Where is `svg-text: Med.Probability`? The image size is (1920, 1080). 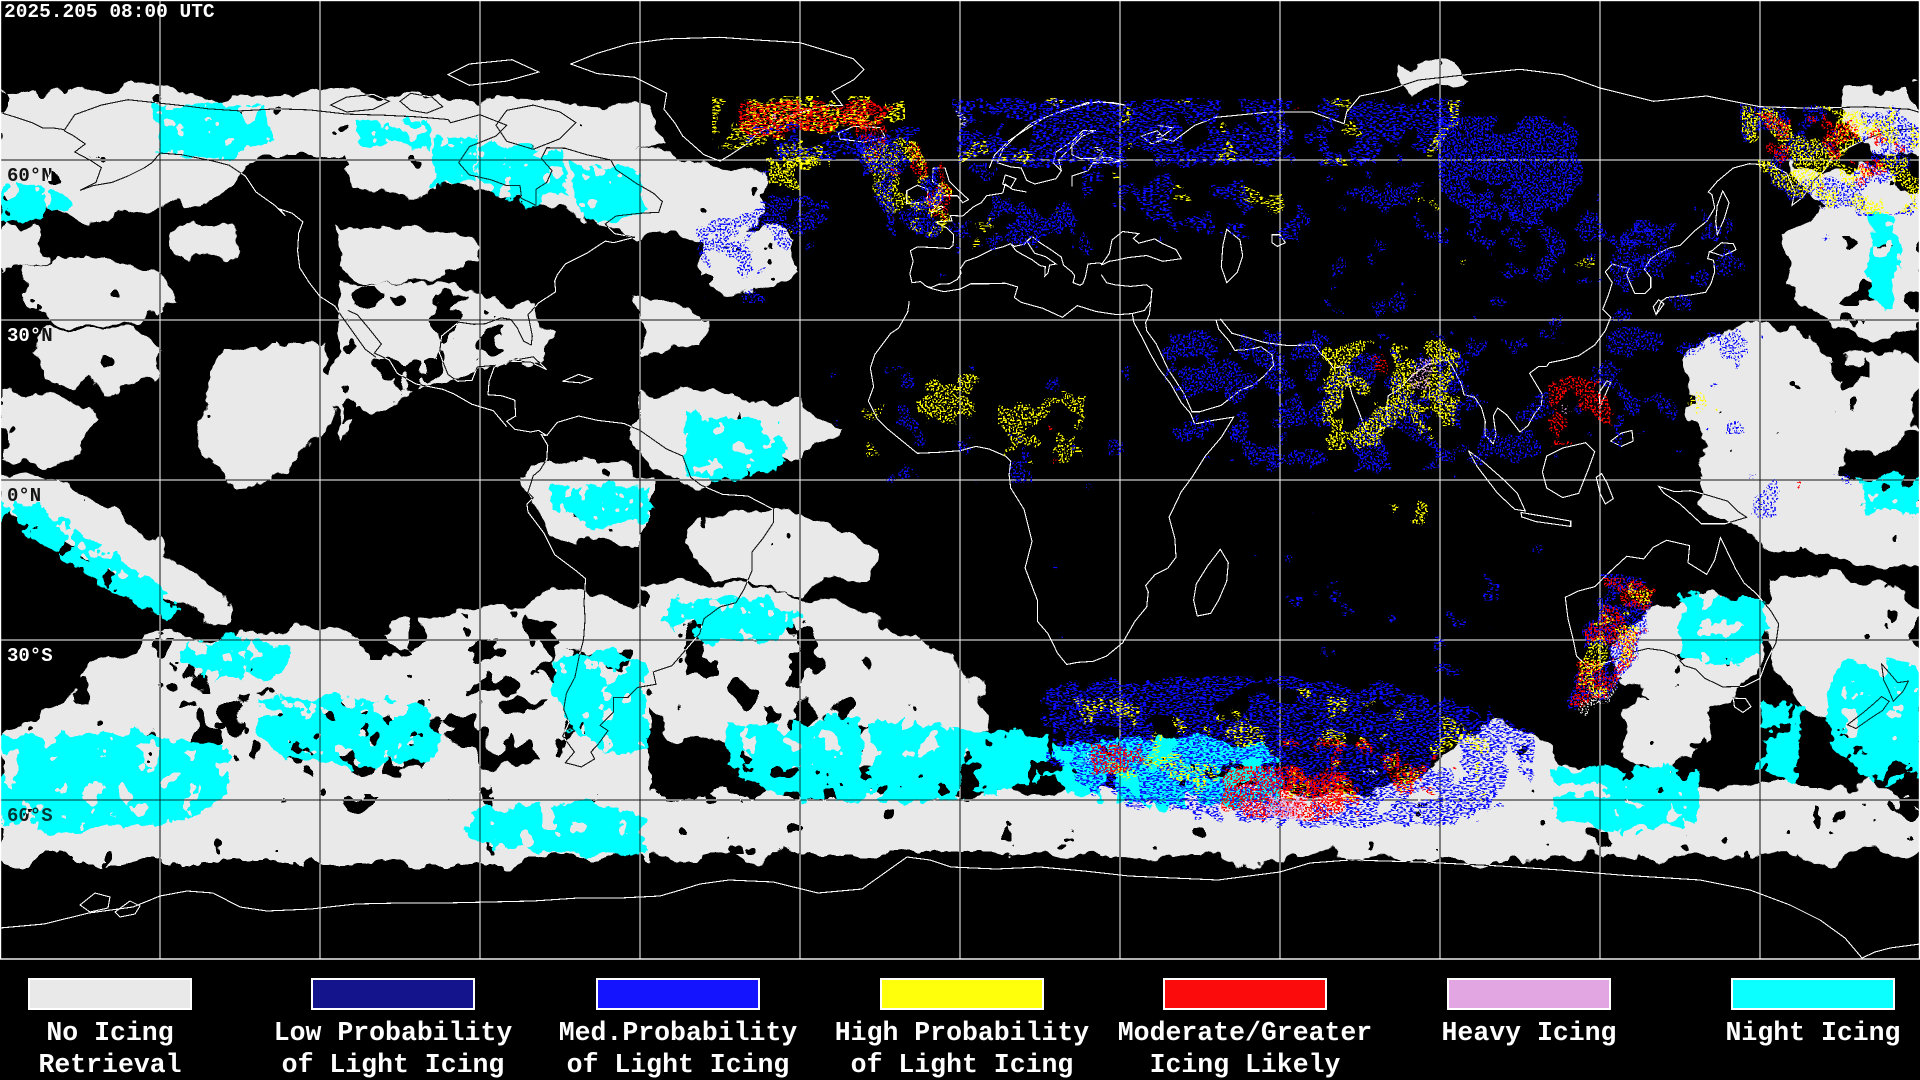 svg-text: Med.Probability is located at coordinates (678, 1033).